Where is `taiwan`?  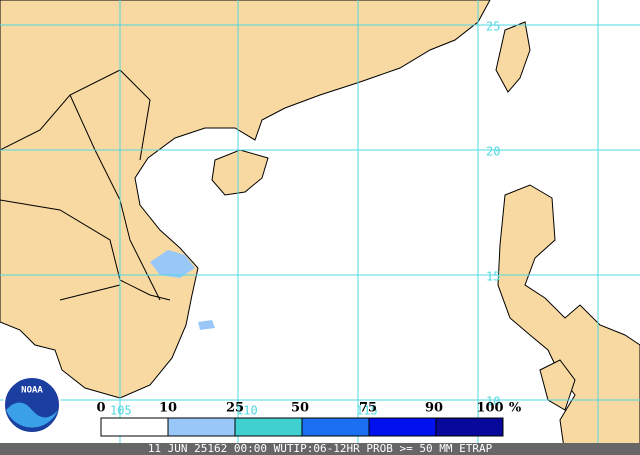 taiwan is located at coordinates (513, 57).